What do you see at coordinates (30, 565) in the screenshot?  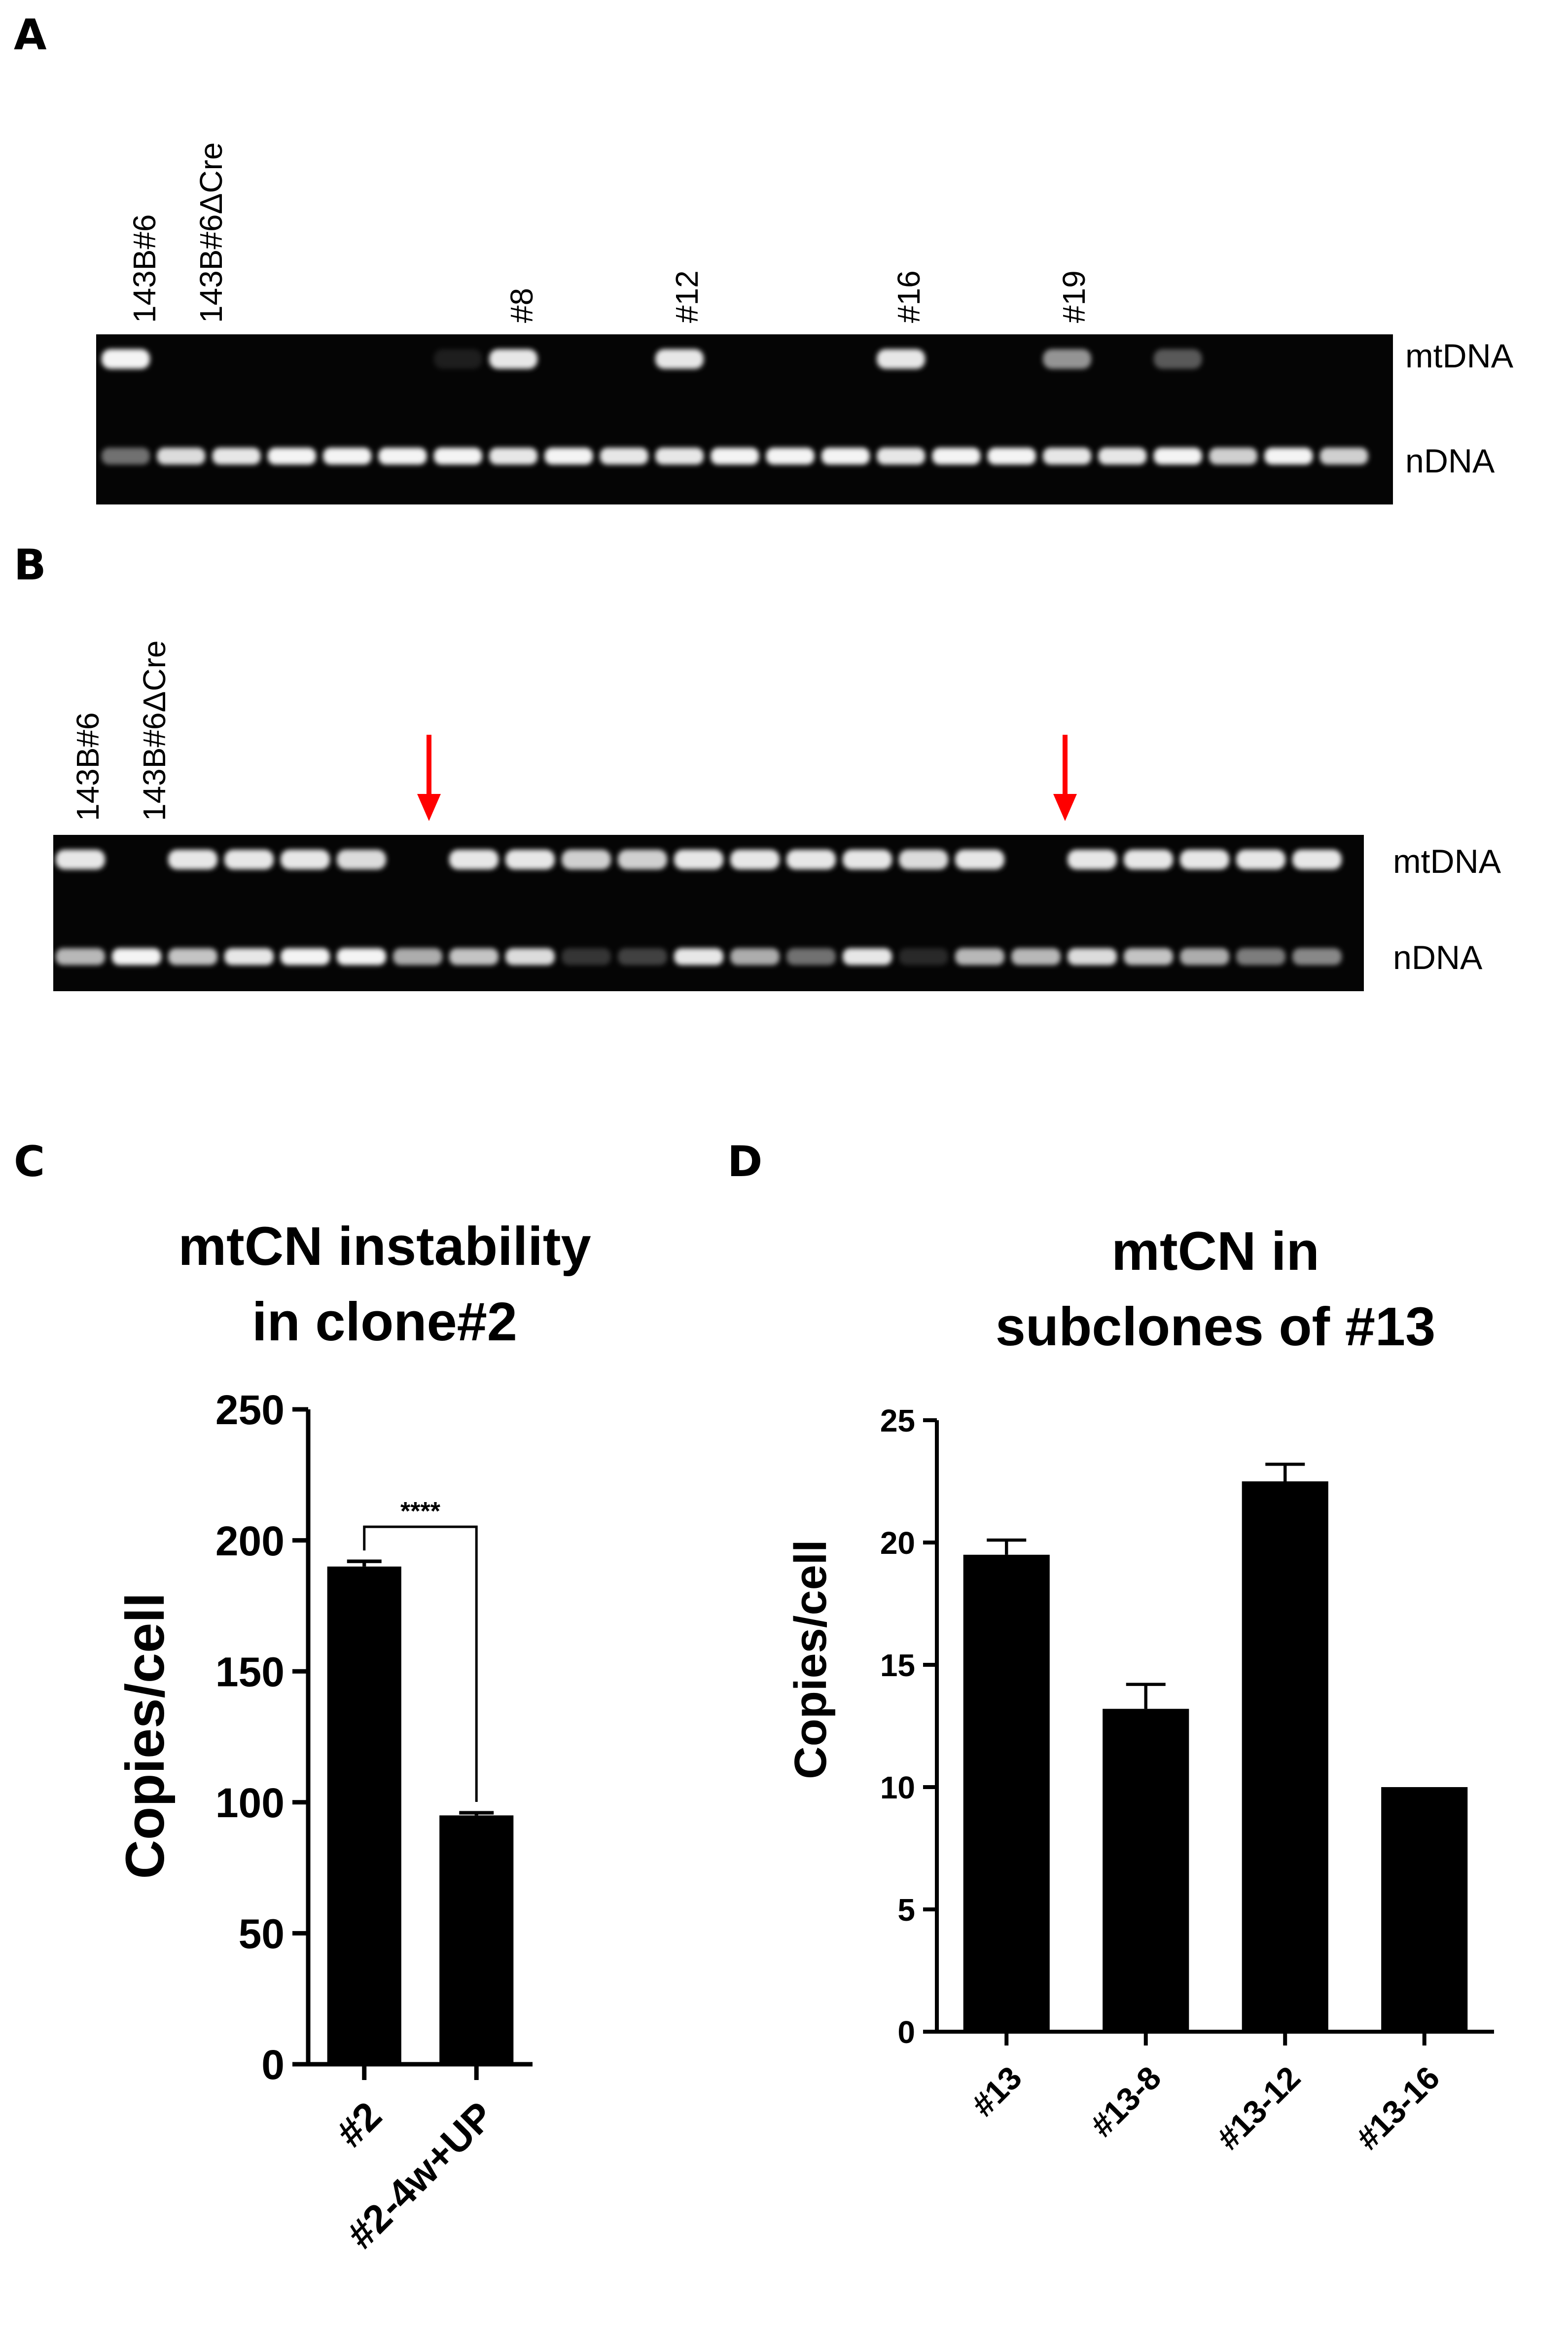 I see `panel-b-letter: B` at bounding box center [30, 565].